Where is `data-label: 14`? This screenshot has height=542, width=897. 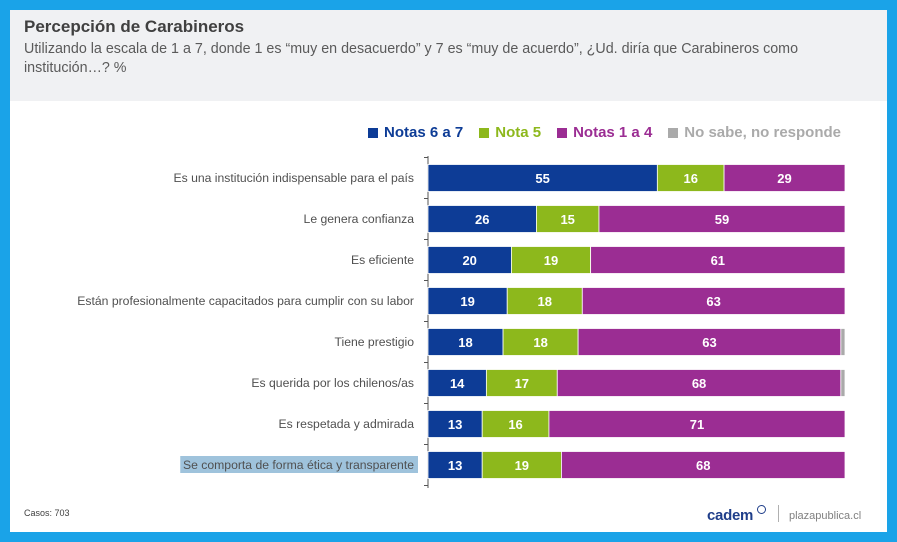 data-label: 14 is located at coordinates (457, 383).